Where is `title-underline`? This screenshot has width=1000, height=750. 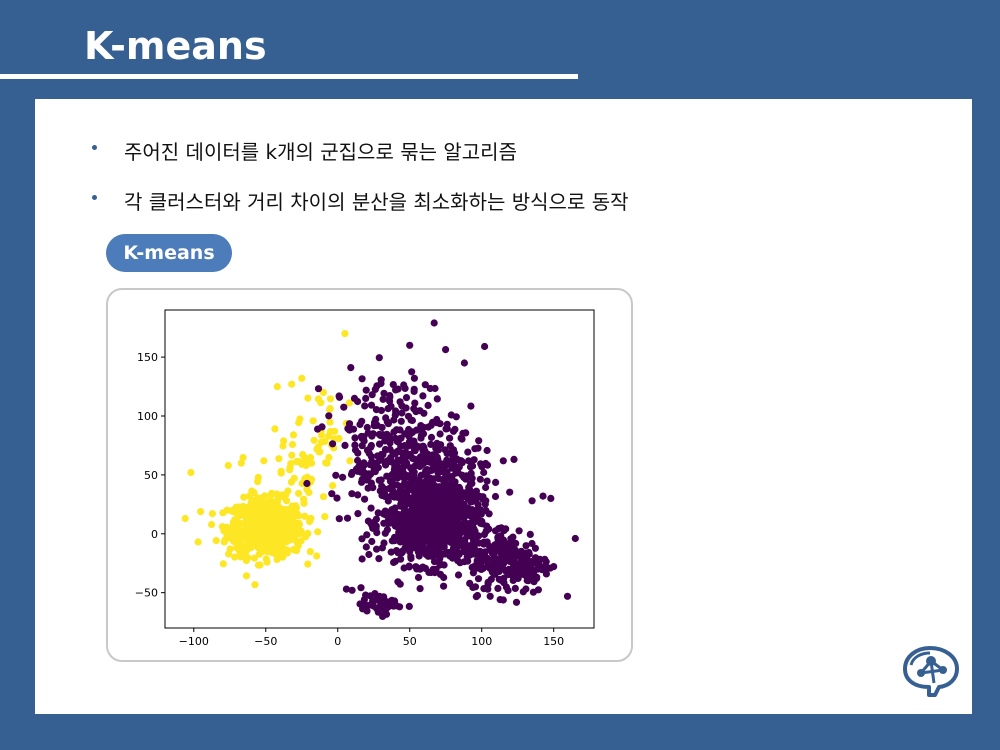 title-underline is located at coordinates (289, 76).